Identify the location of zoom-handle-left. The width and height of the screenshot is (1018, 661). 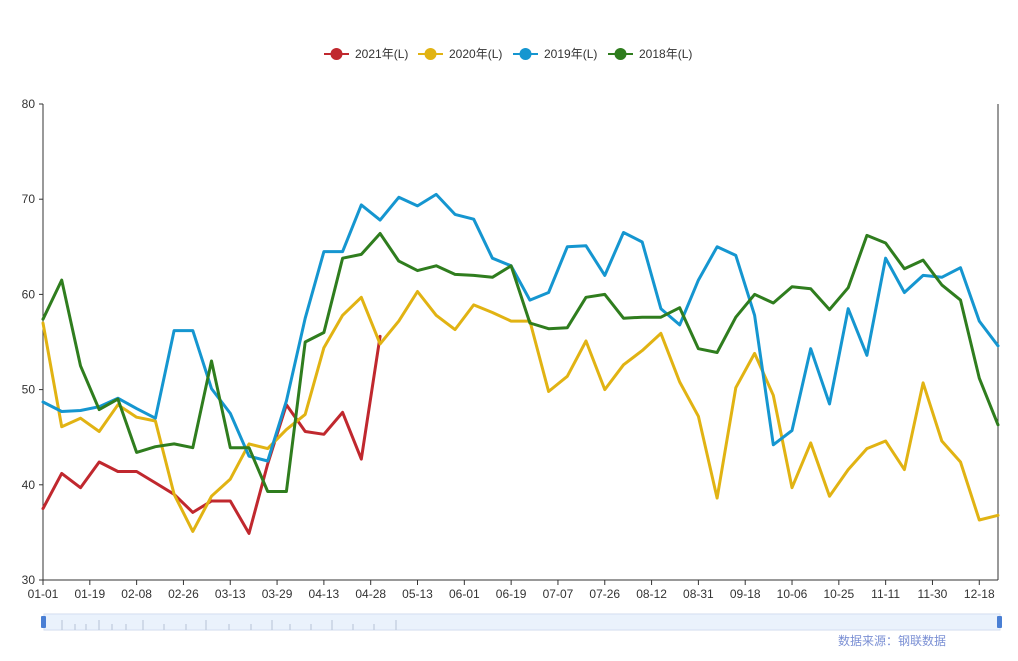
(43, 622).